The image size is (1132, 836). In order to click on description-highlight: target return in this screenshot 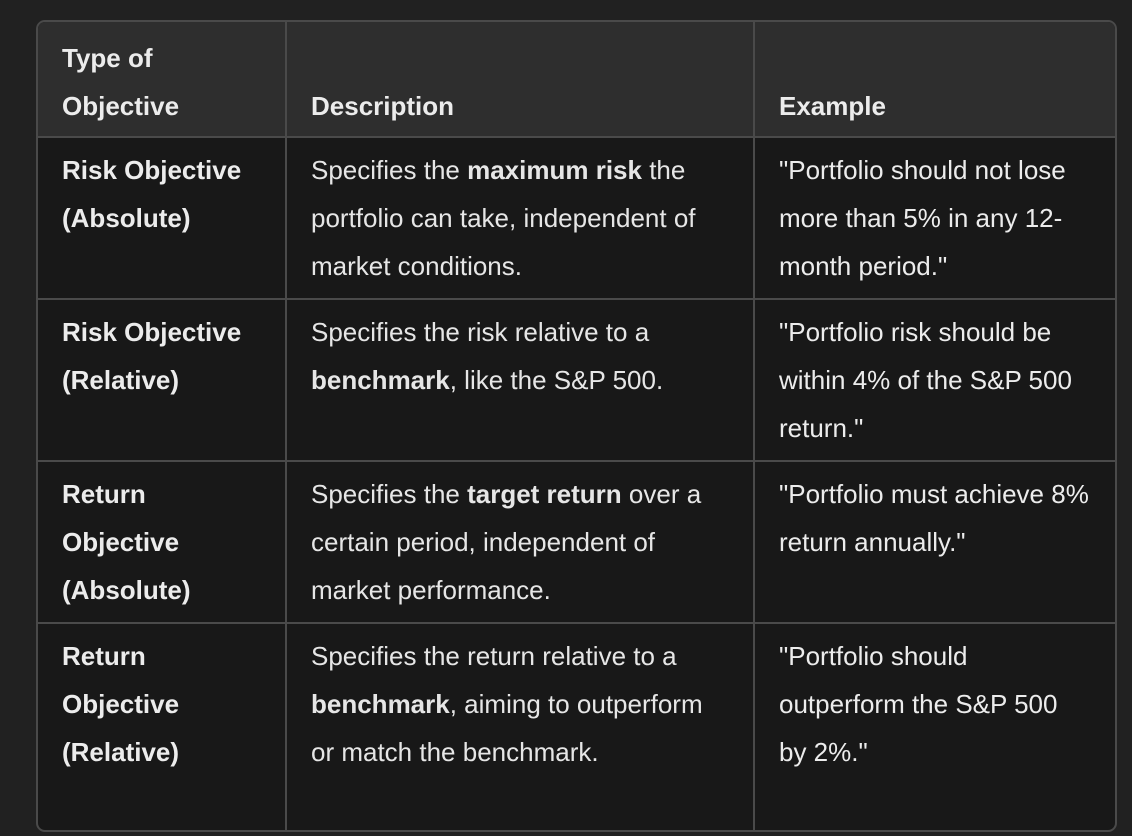, I will do `click(544, 494)`.